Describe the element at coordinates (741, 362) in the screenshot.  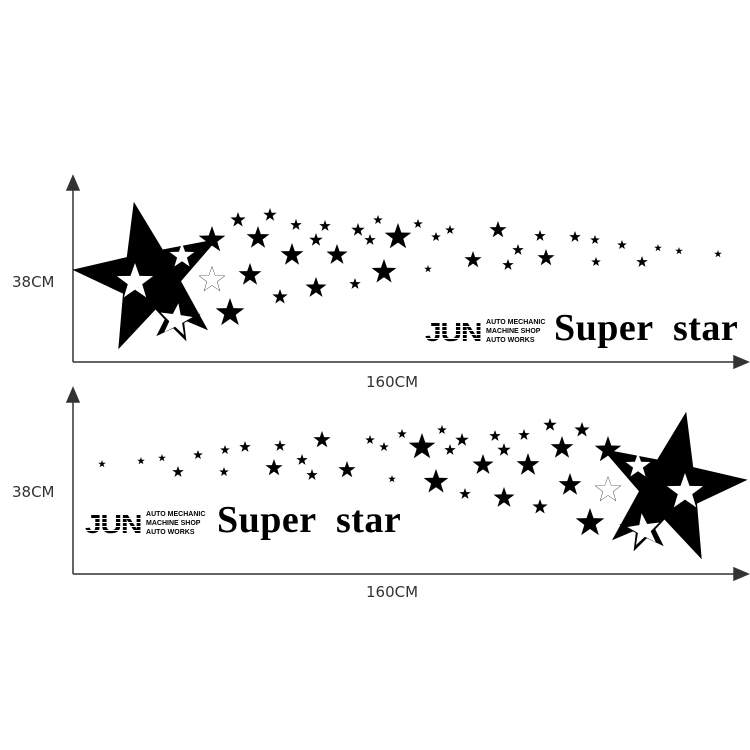
I see `arrow-right-icon` at that location.